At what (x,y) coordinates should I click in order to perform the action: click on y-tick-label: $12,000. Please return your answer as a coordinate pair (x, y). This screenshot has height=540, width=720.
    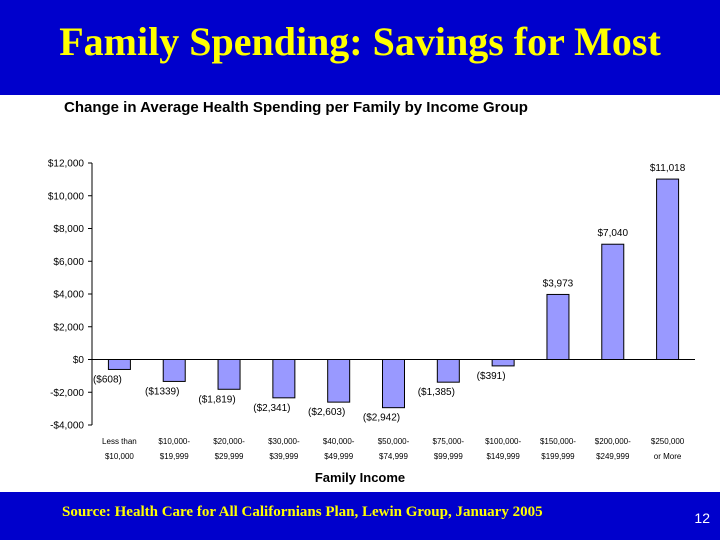
    Looking at the image, I should click on (66, 164).